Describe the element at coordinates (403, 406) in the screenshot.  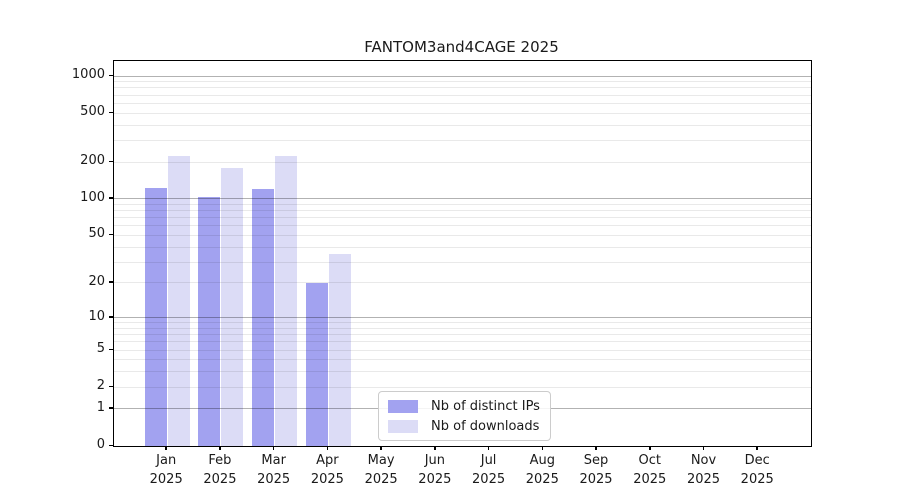
I see `legend-swatch-distinct-ips` at that location.